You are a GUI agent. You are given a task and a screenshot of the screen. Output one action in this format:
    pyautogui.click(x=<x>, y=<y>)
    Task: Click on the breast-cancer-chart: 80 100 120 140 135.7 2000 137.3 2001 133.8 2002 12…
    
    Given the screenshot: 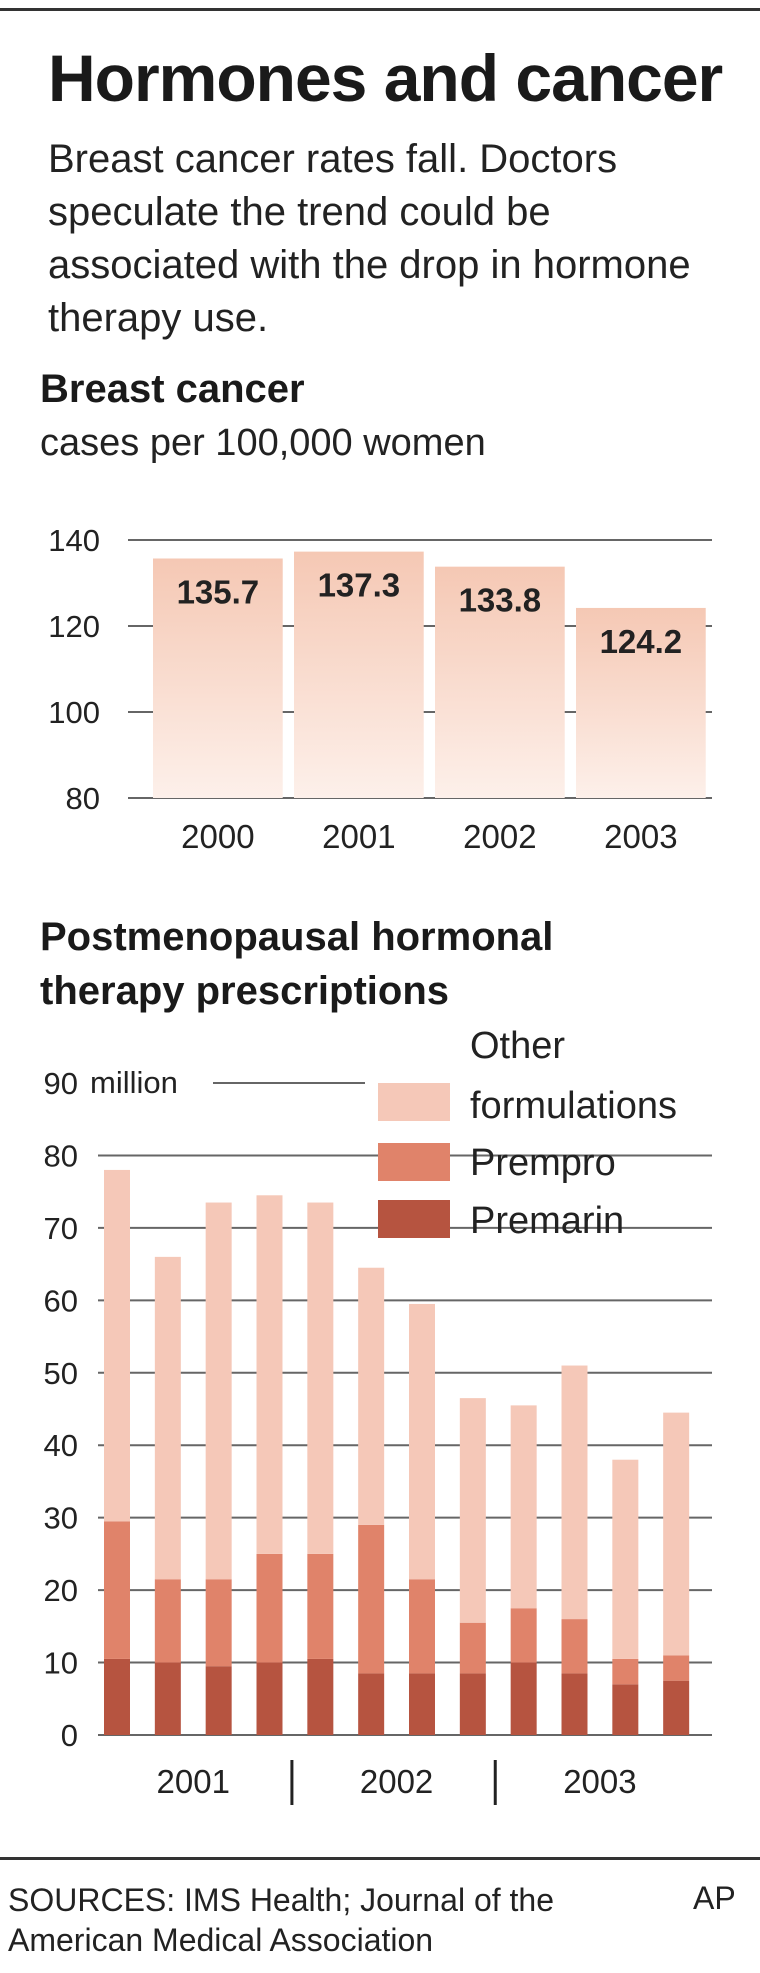 What is the action you would take?
    pyautogui.click(x=380, y=689)
    